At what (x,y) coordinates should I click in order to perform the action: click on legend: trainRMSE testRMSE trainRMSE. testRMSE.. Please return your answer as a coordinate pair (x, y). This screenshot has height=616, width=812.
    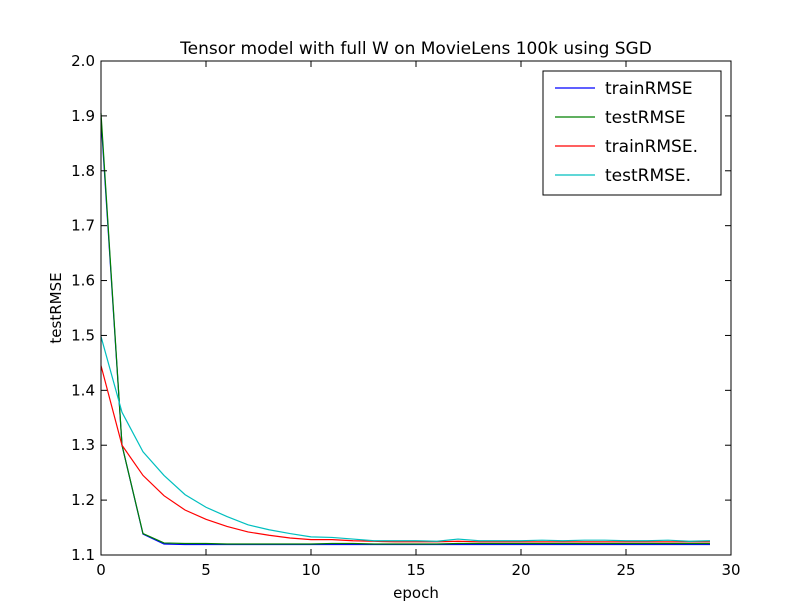
    Looking at the image, I should click on (632, 133).